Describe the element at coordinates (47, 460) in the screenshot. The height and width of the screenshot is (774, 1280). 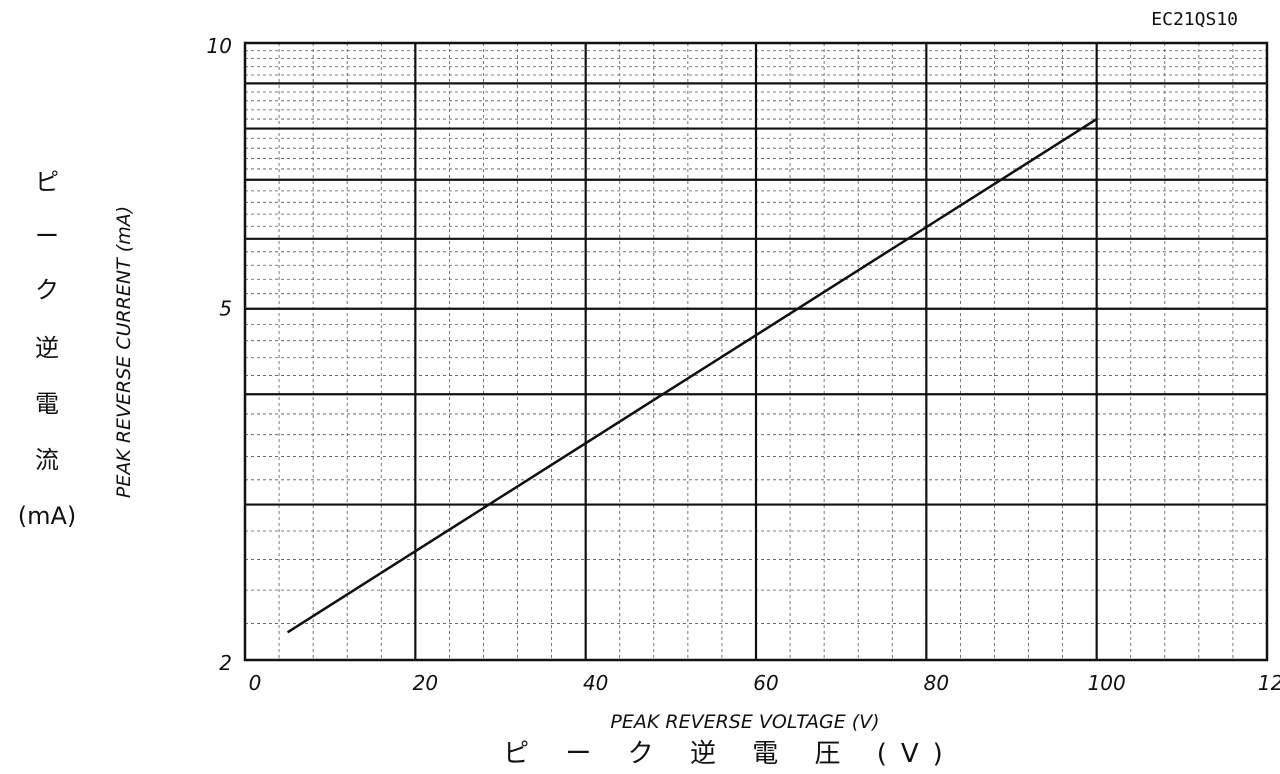
I see `y-axis-label-jp-char: 流` at that location.